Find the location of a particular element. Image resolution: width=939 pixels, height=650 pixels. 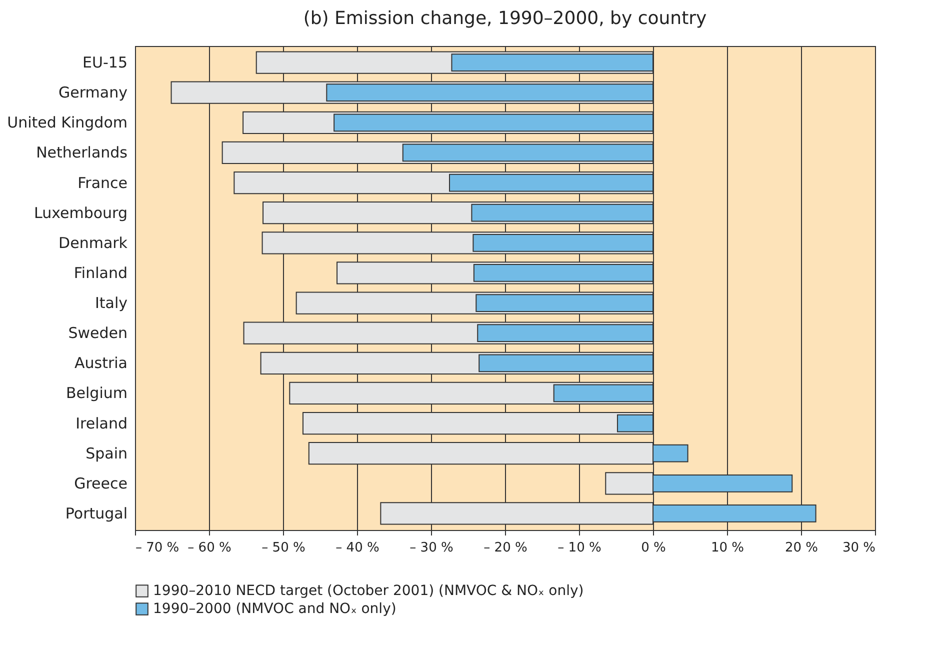

y-tick-label: Belgium is located at coordinates (97, 393).